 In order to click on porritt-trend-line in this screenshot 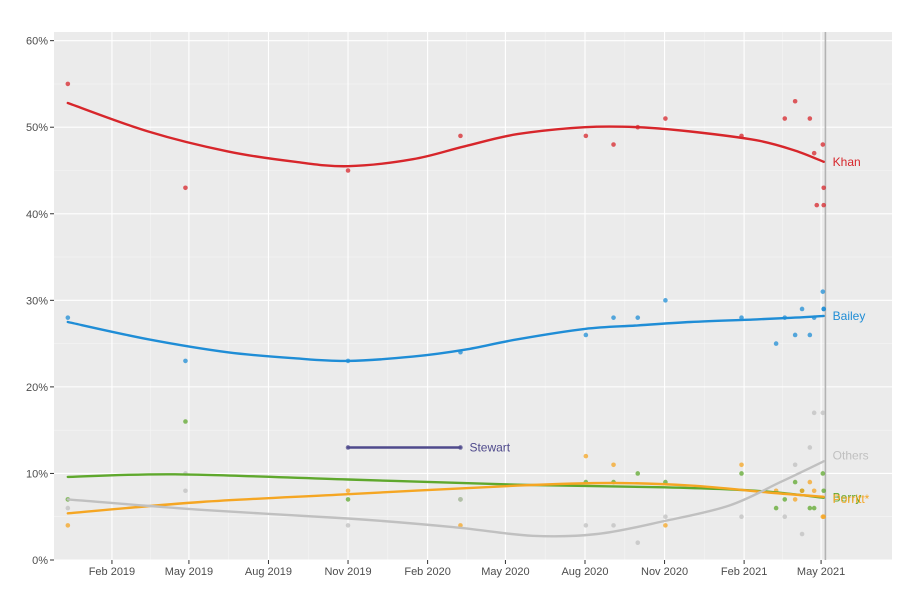, I will do `click(445, 498)`.